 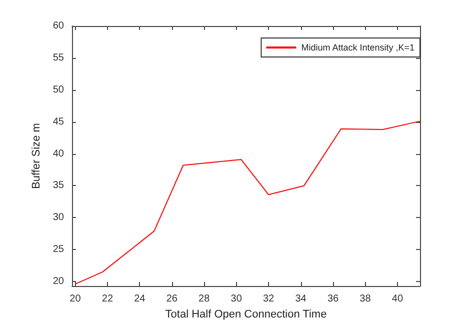 I want to click on x-tick-label: 36, so click(x=333, y=299).